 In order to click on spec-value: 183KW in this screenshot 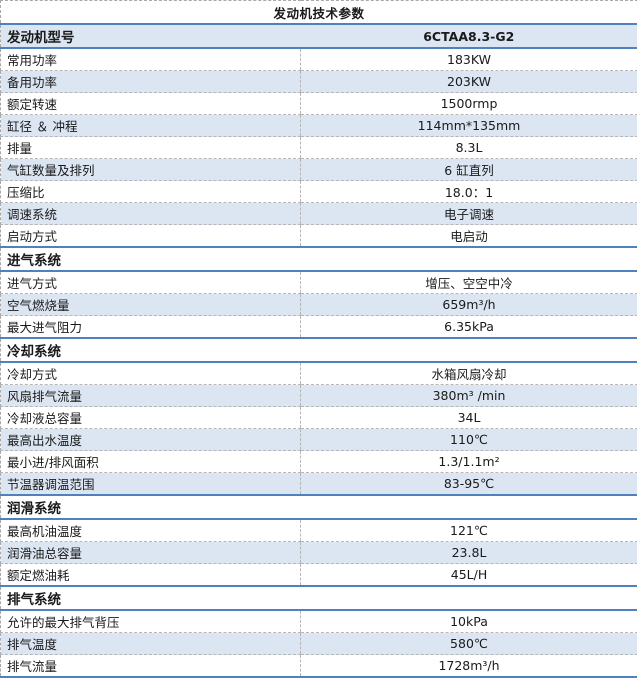, I will do `click(469, 59)`.